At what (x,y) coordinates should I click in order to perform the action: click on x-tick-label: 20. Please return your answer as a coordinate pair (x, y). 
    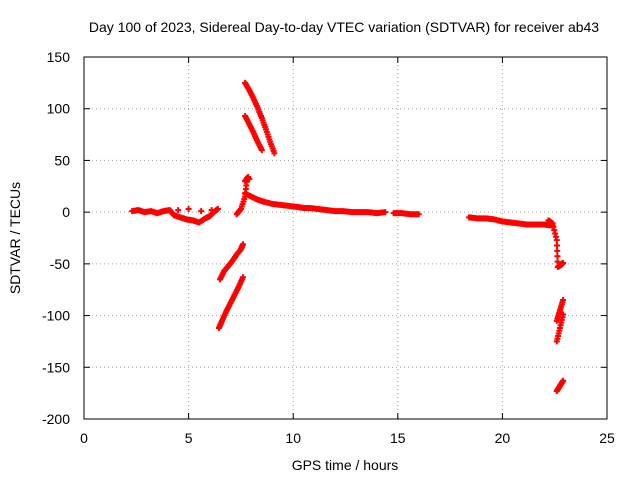
    Looking at the image, I should click on (503, 438).